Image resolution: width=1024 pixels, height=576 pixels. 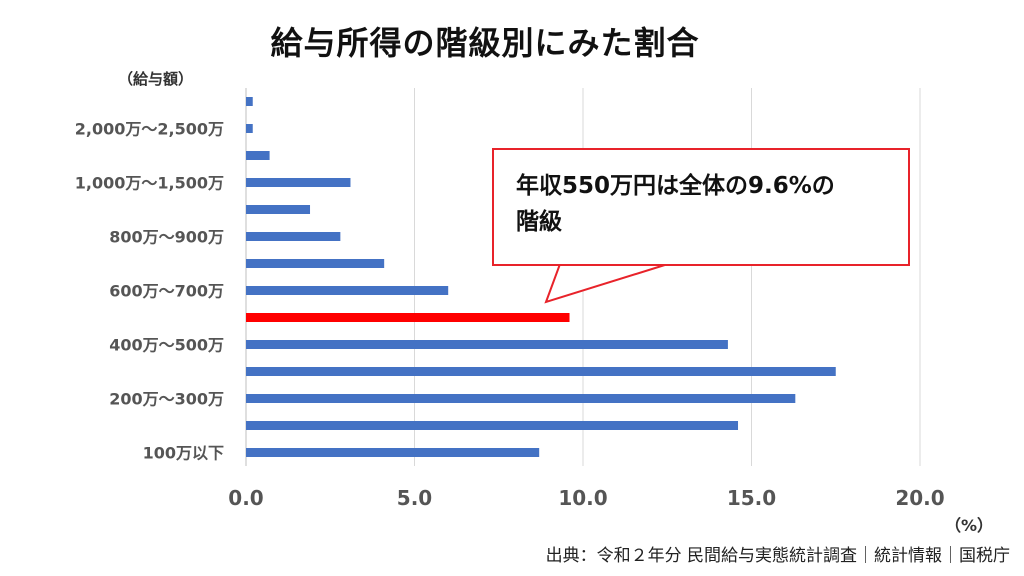 What do you see at coordinates (751, 498) in the screenshot?
I see `x-tick-label: 15.0` at bounding box center [751, 498].